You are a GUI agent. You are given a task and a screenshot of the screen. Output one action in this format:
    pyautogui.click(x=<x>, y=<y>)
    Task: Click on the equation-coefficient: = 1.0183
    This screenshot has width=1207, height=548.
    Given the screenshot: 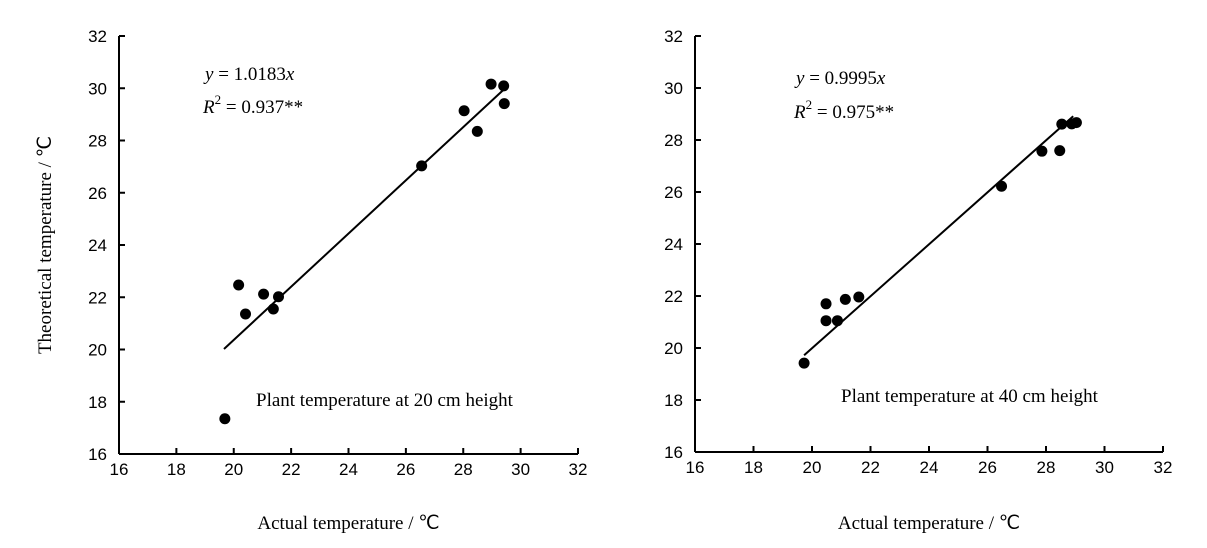 What is the action you would take?
    pyautogui.click(x=249, y=74)
    